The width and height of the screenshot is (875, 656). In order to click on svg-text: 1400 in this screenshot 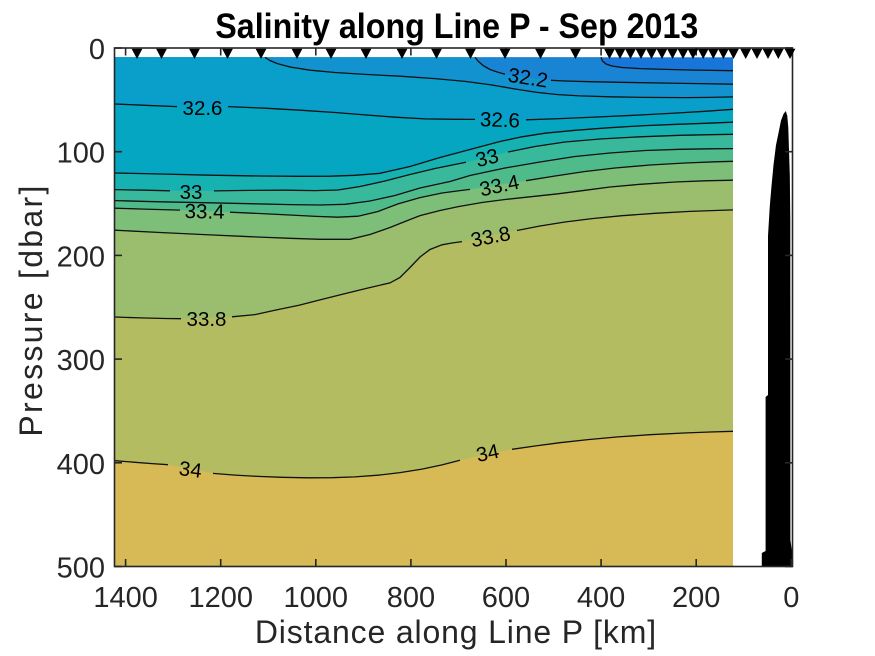, I will do `click(125, 598)`.